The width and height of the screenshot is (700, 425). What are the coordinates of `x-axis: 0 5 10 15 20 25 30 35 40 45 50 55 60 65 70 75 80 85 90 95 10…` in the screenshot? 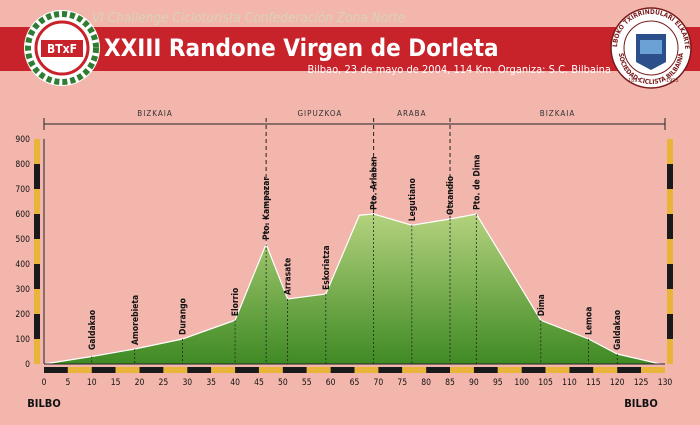 It's located at (357, 375).